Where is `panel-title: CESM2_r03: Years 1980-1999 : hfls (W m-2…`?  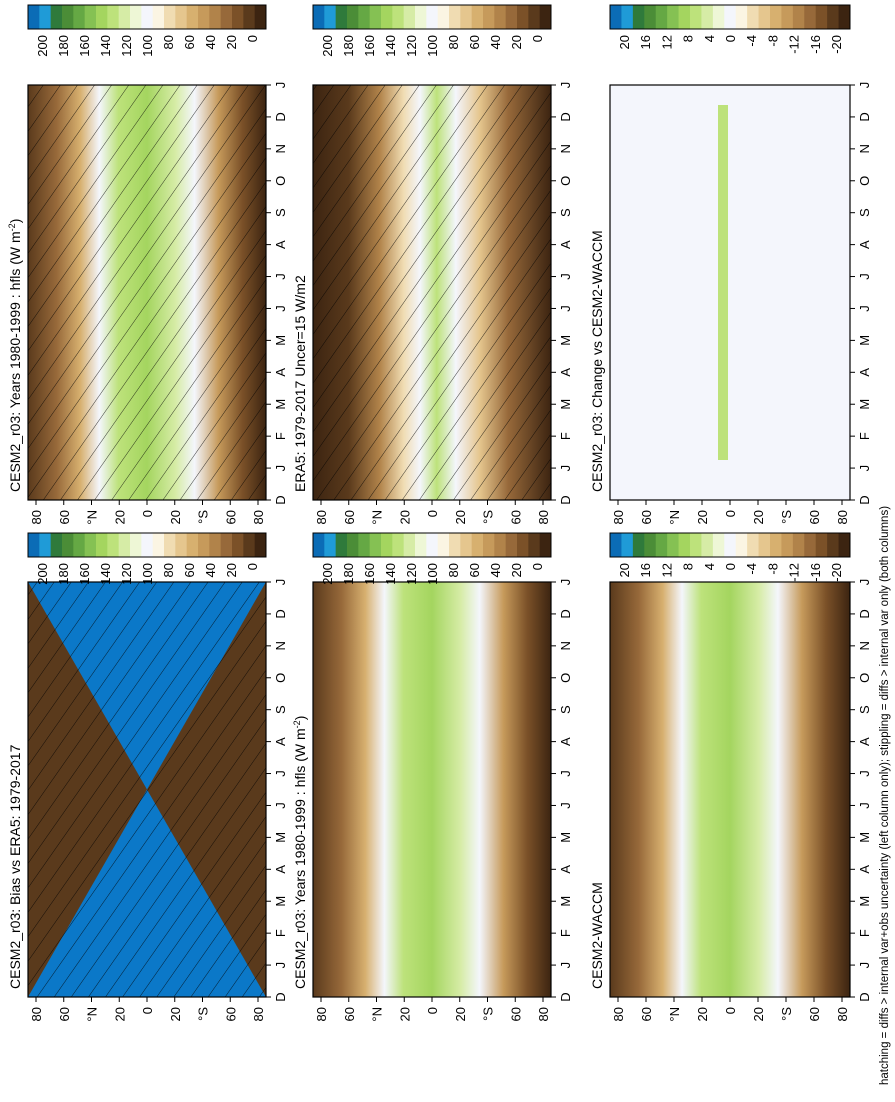
panel-title: CESM2_r03: Years 1980-1999 : hfls (W m-2… is located at coordinates (300, 852).